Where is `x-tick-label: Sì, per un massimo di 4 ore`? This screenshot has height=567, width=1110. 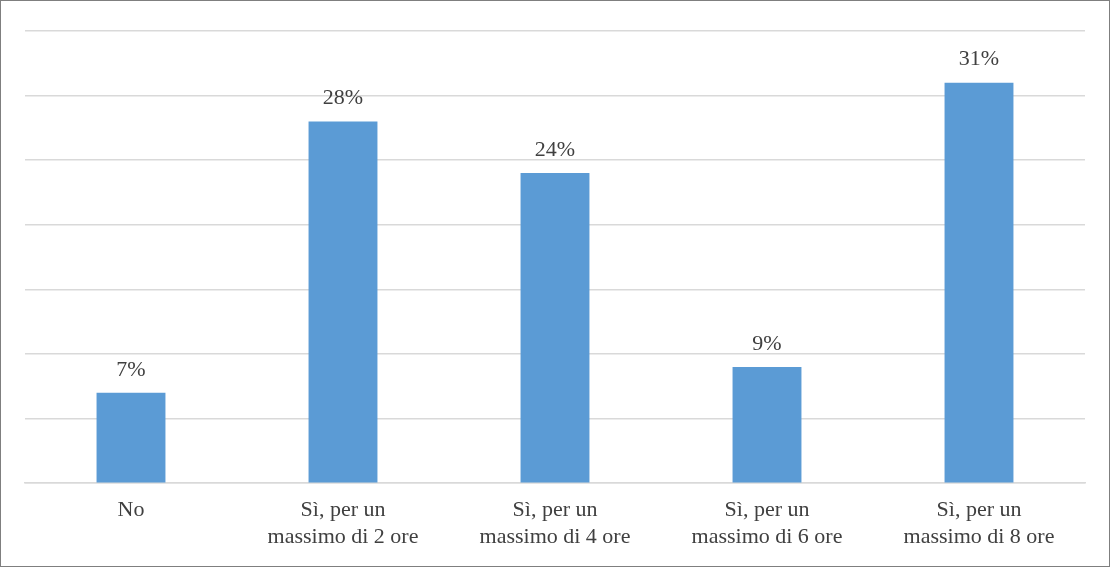
x-tick-label: Sì, per un massimo di 4 ore is located at coordinates (555, 522).